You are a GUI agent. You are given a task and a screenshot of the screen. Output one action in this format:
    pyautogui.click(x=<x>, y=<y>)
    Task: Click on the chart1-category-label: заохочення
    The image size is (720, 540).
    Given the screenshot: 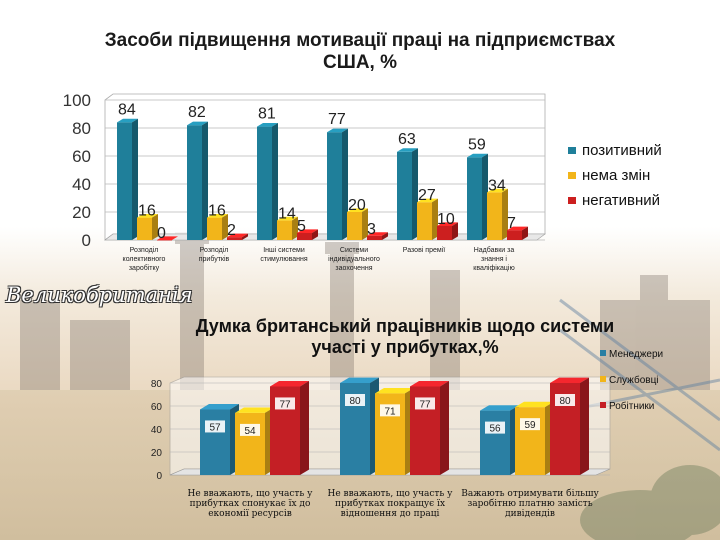 What is the action you would take?
    pyautogui.click(x=353, y=268)
    